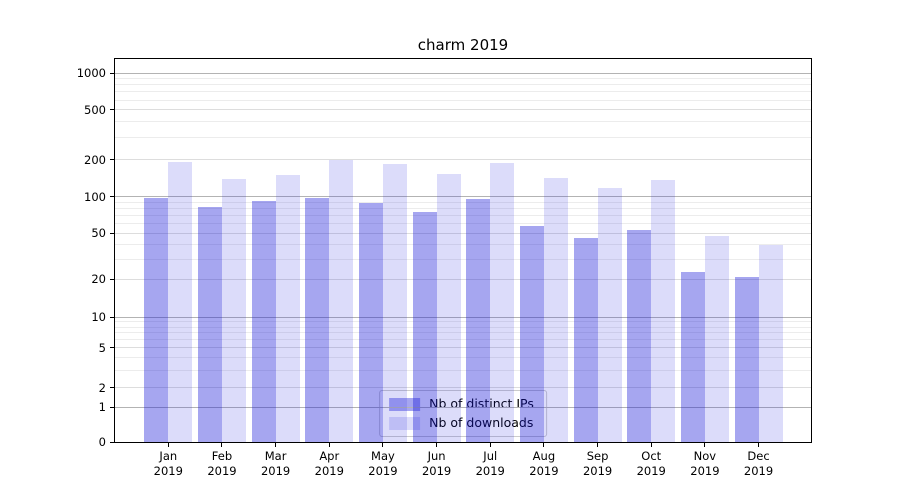 This screenshot has width=900, height=500. Describe the element at coordinates (95, 159) in the screenshot. I see `y-tick-label: 200` at that location.